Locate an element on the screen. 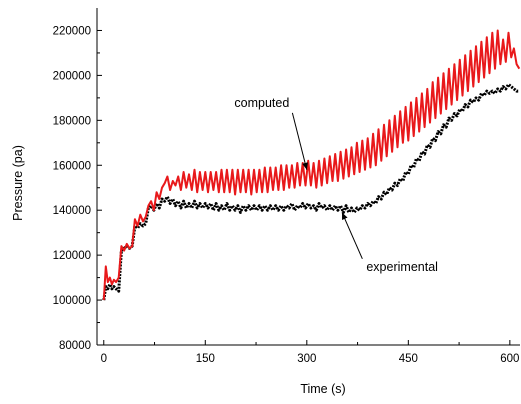 This screenshot has height=404, width=521. x-tick-label: 300 is located at coordinates (306, 359).